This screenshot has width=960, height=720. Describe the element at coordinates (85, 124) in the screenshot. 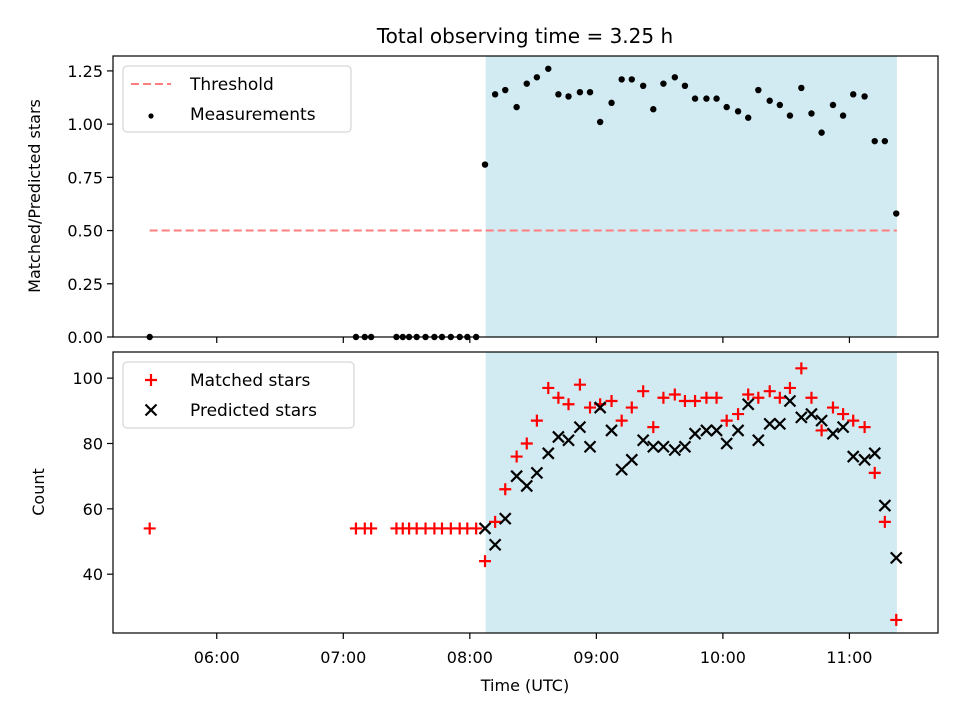

I see `y-tick-label: 1.00` at that location.